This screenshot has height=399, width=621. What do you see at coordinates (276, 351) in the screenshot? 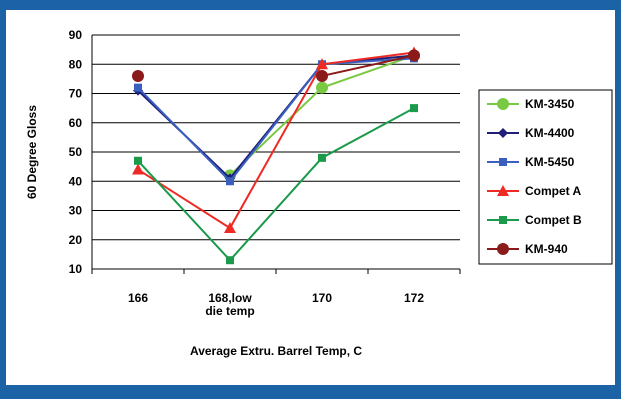
I see `x-axis-label: Average Extru. Barrel Temp, C` at bounding box center [276, 351].